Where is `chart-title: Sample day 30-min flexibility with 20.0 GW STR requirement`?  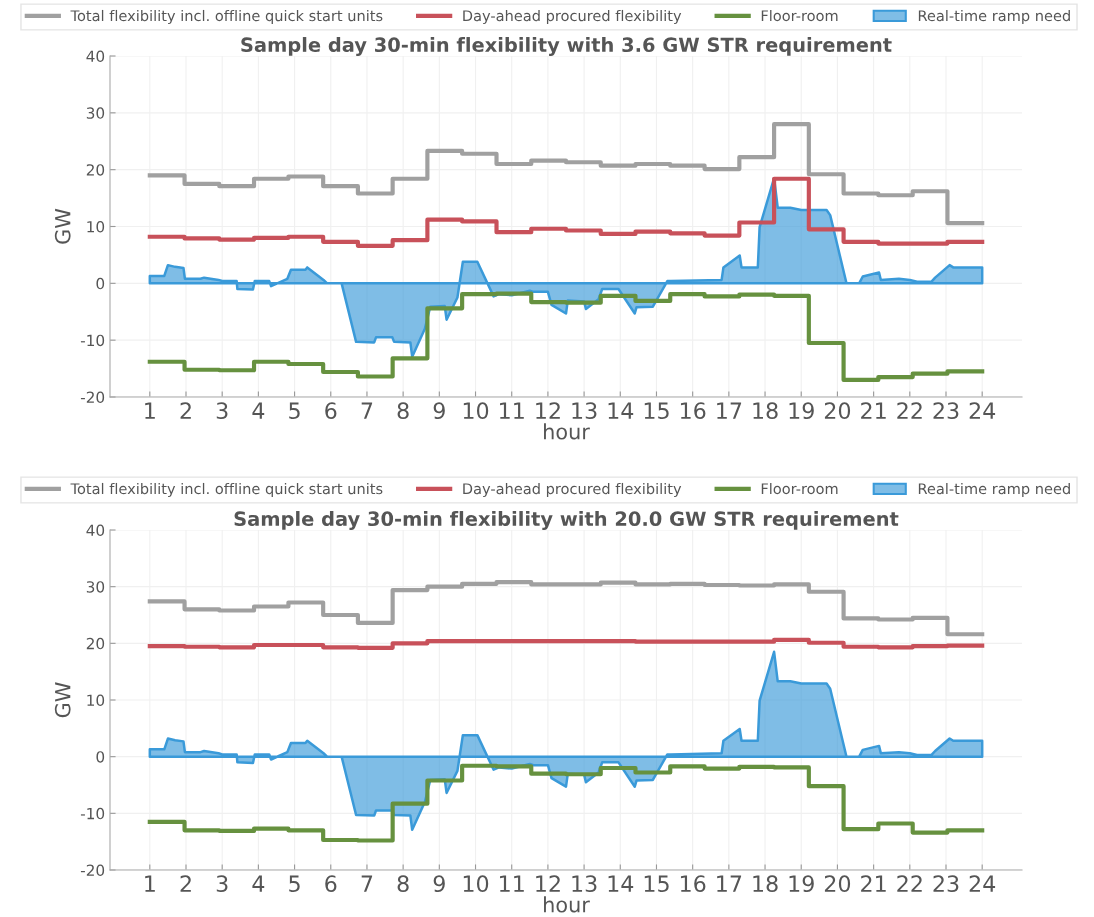
chart-title: Sample day 30-min flexibility with 20.0 GW STR requirement is located at coordinates (566, 520).